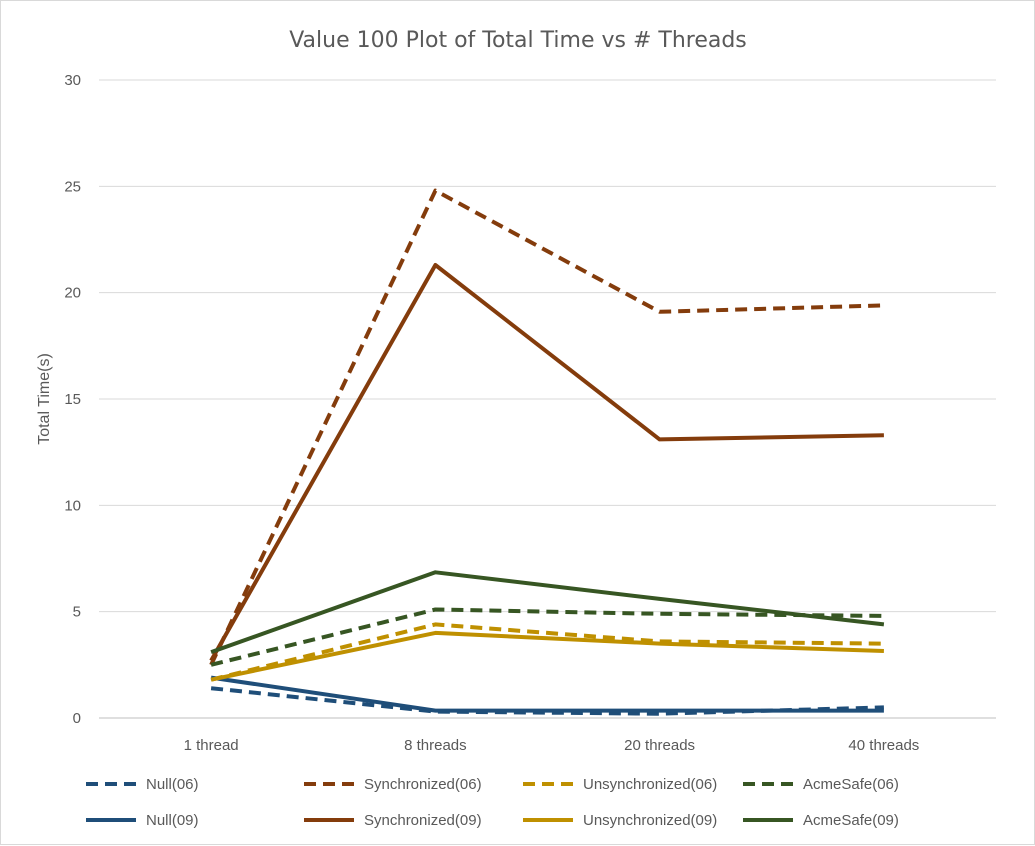 This screenshot has height=846, width=1035. What do you see at coordinates (72, 80) in the screenshot?
I see `y-tick-label: 30` at bounding box center [72, 80].